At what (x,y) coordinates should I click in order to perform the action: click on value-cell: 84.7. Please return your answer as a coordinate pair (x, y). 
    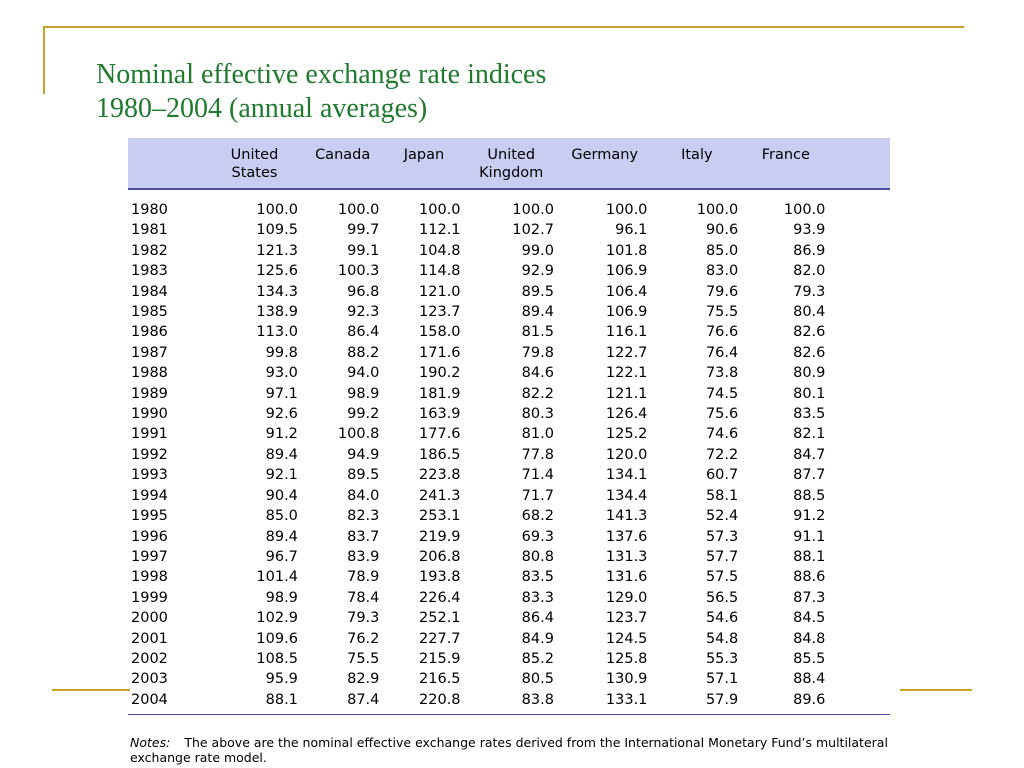
    Looking at the image, I should click on (809, 454).